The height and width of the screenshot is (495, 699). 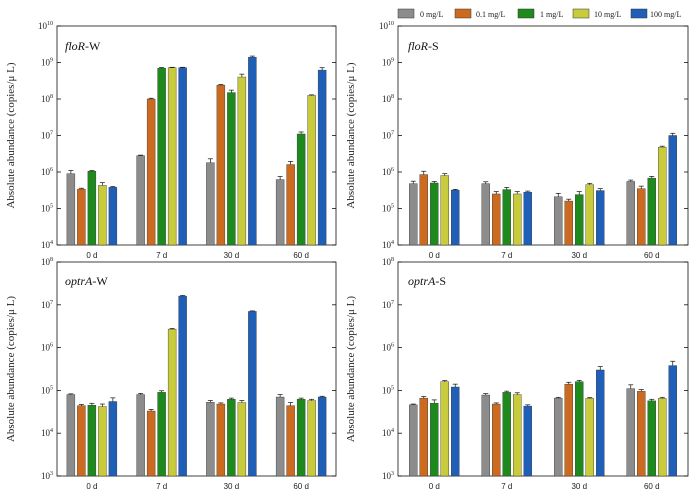 What do you see at coordinates (490, 14) in the screenshot?
I see `legend-label-0-1mg: 0.1 mg/L` at bounding box center [490, 14].